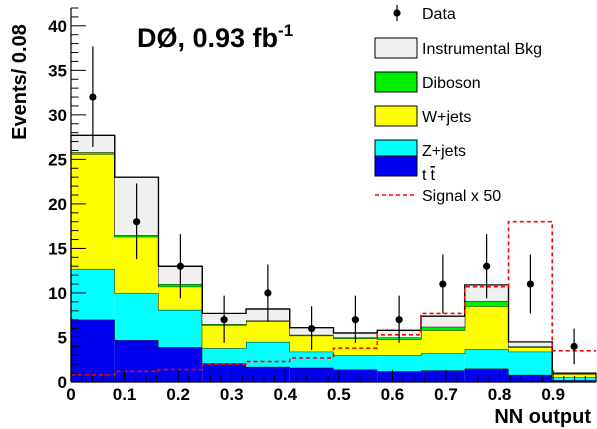  I want to click on legend-entry-wjets: W+jets, so click(422, 116).